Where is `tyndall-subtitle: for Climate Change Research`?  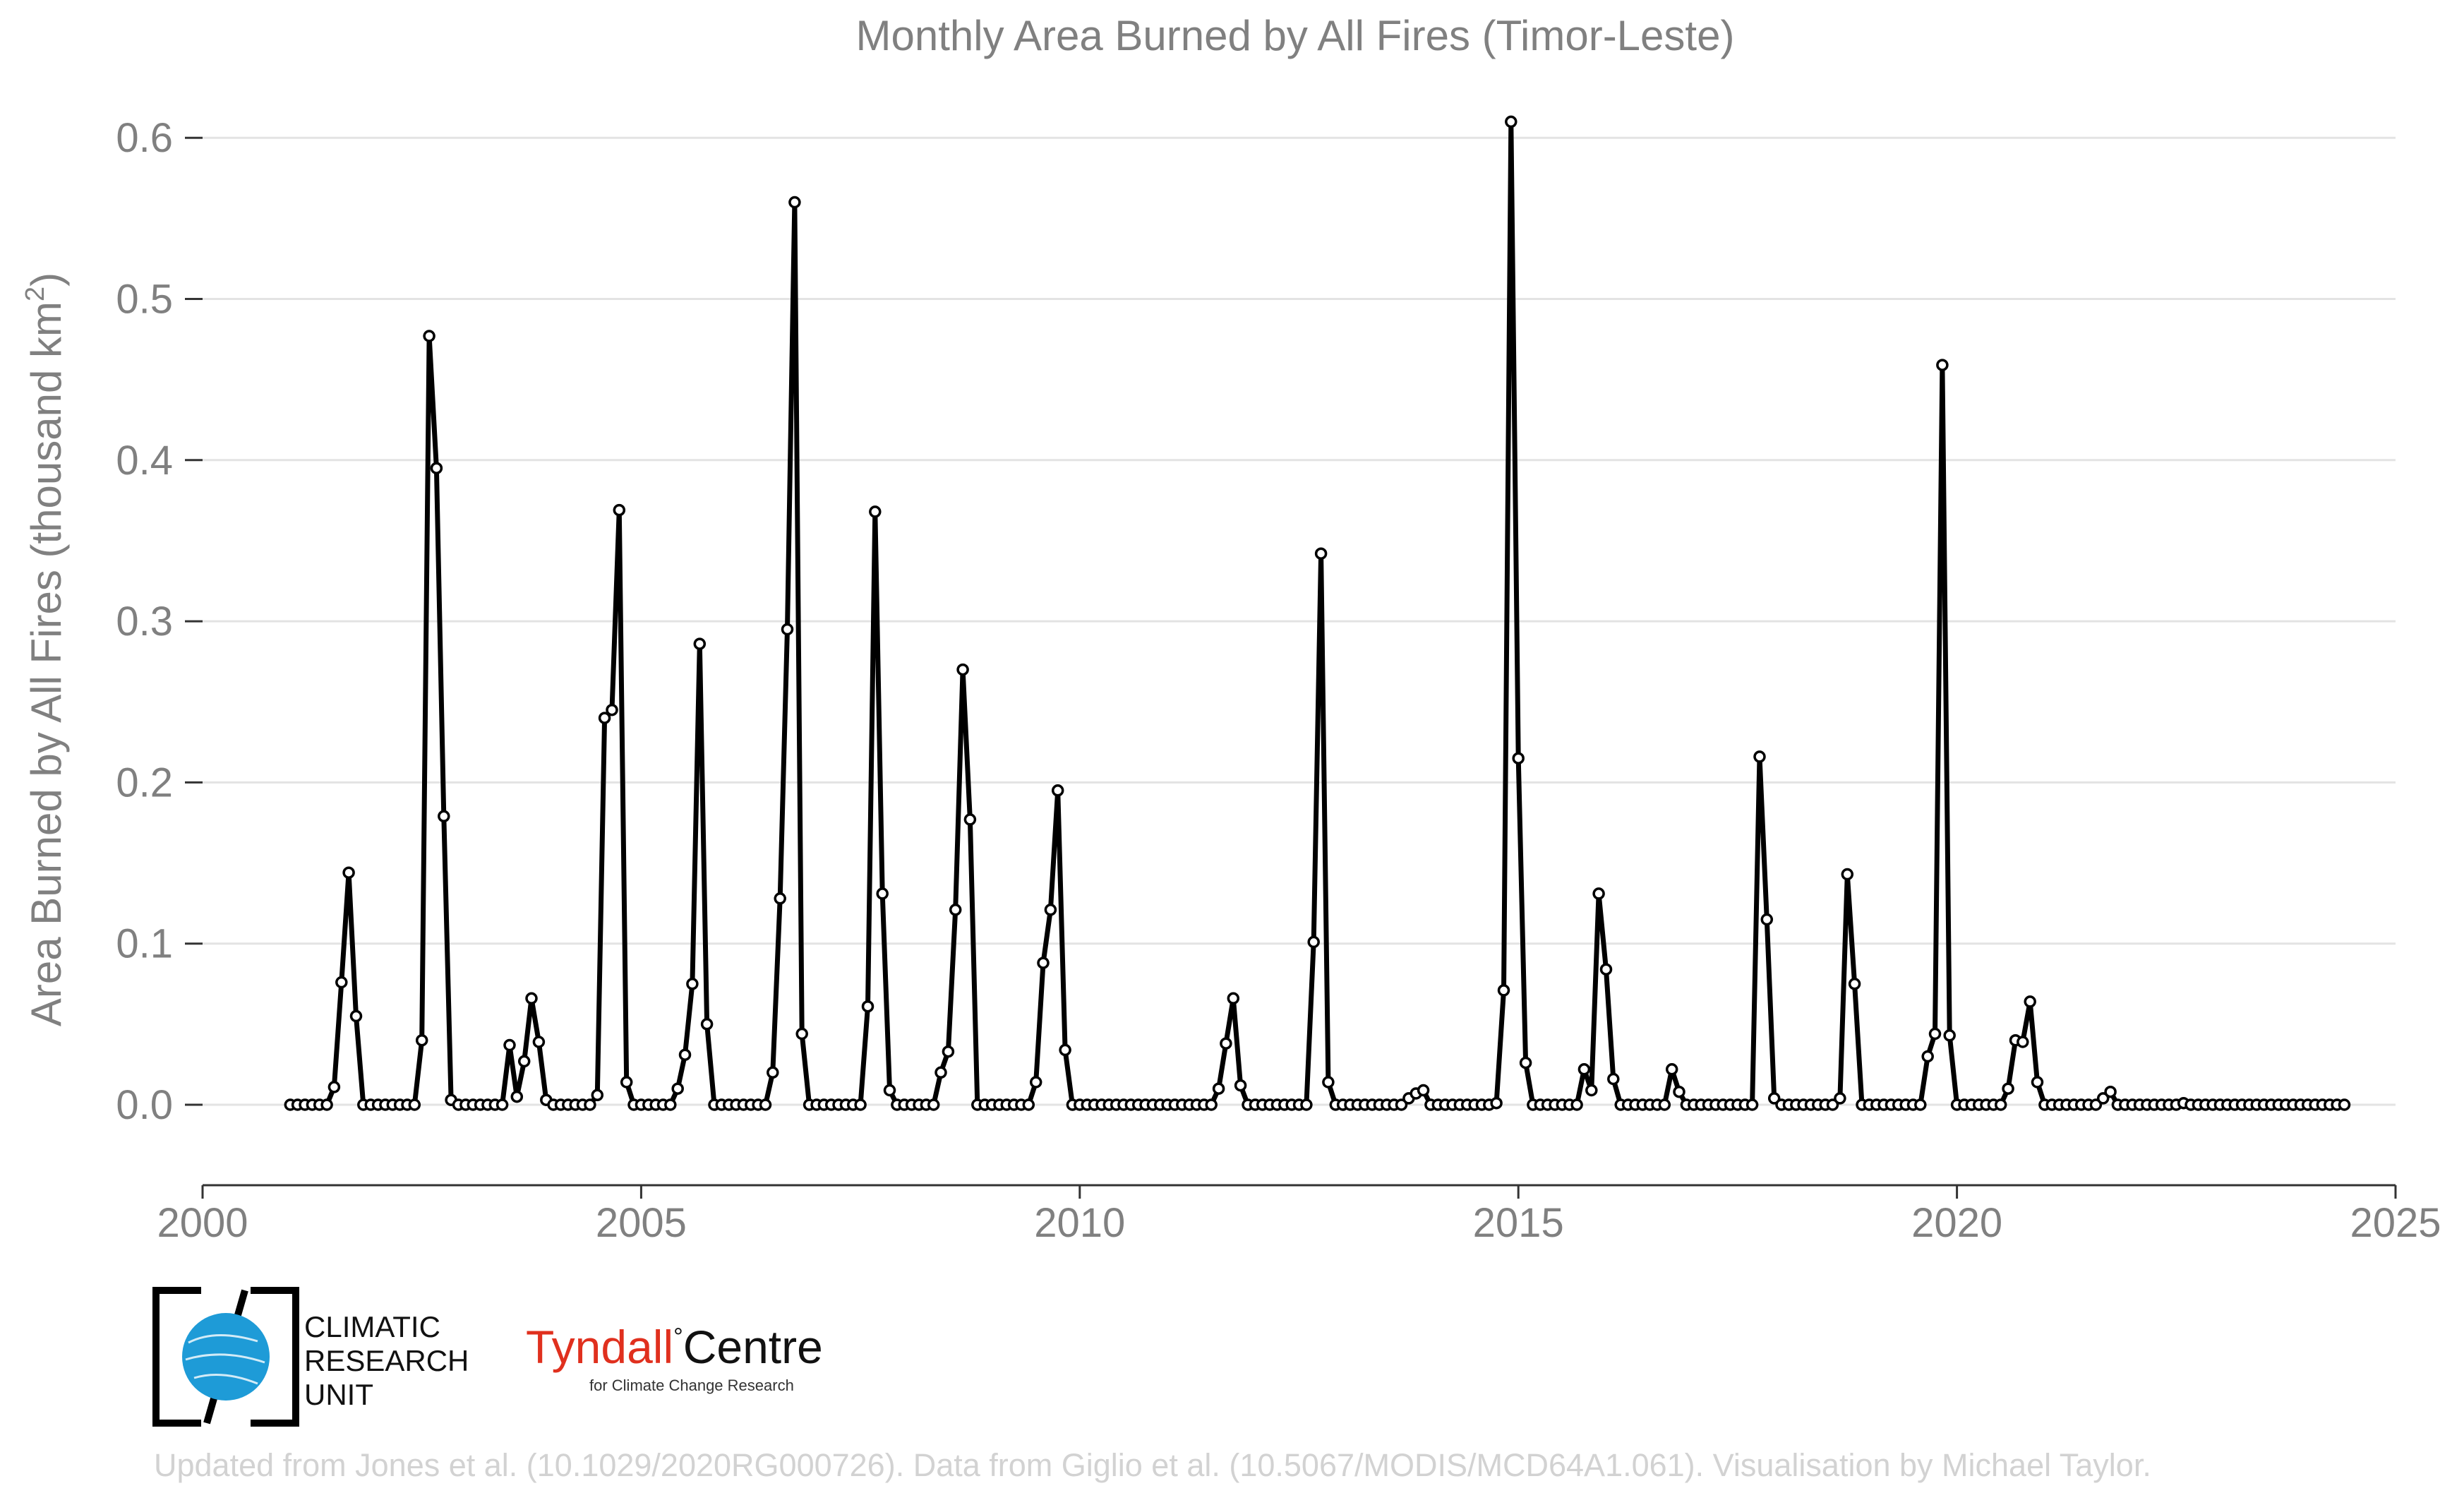
tyndall-subtitle: for Climate Change Research is located at coordinates (691, 1385).